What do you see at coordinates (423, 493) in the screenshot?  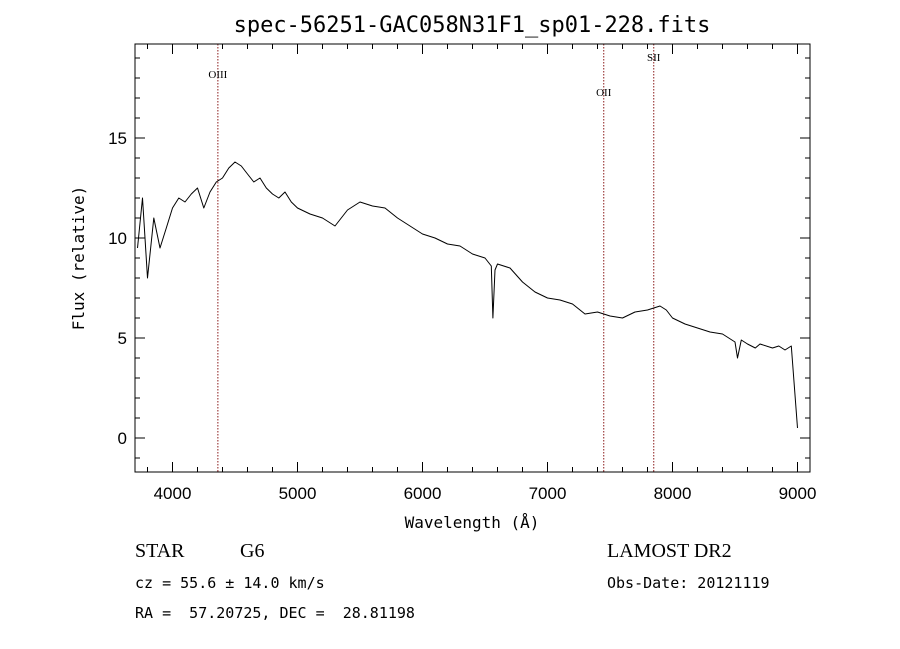 I see `x-tick-label: 6000` at bounding box center [423, 493].